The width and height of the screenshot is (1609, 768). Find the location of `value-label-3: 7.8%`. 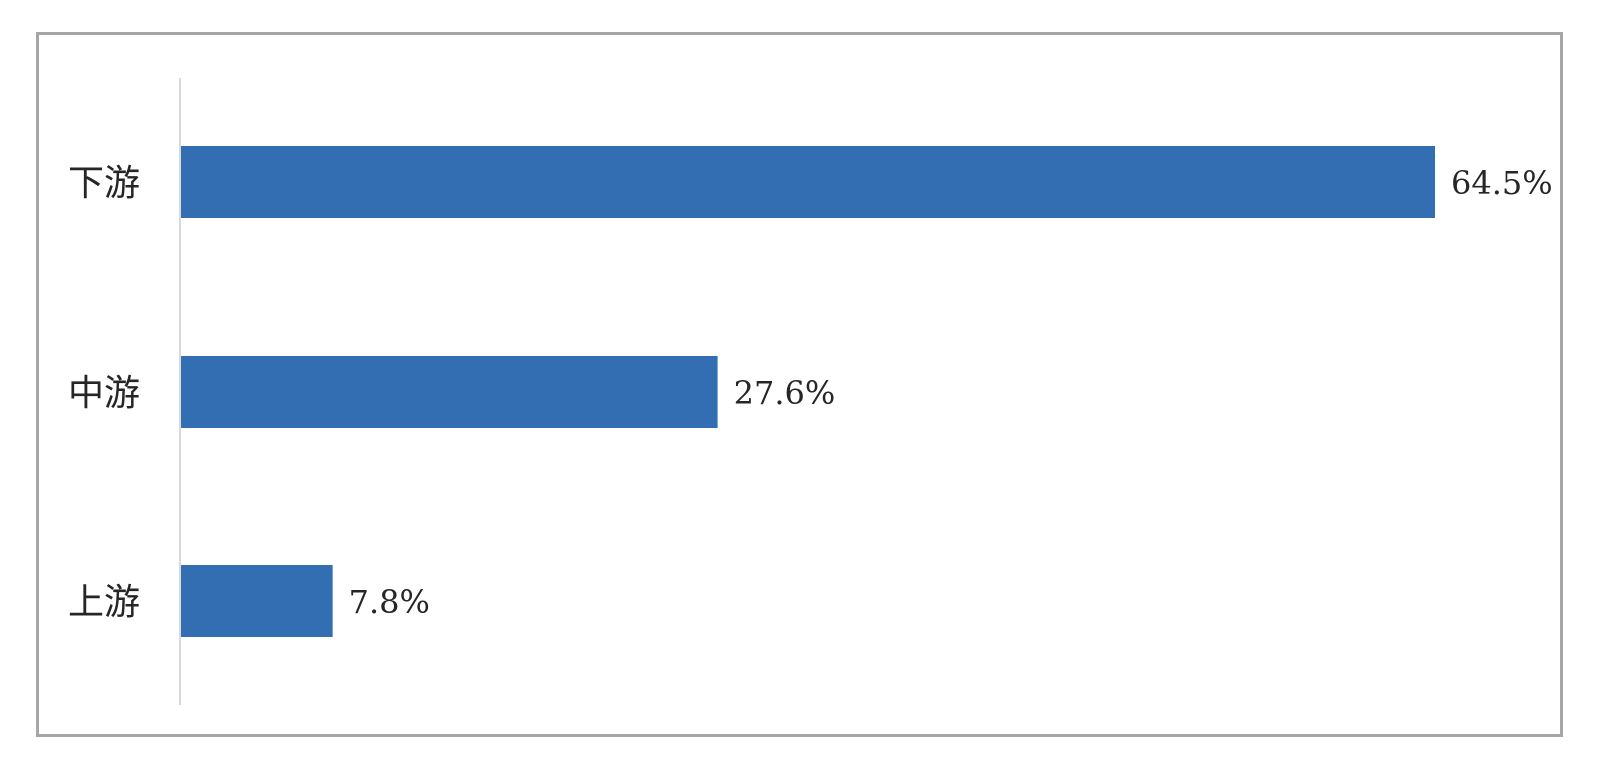

value-label-3: 7.8% is located at coordinates (389, 602).